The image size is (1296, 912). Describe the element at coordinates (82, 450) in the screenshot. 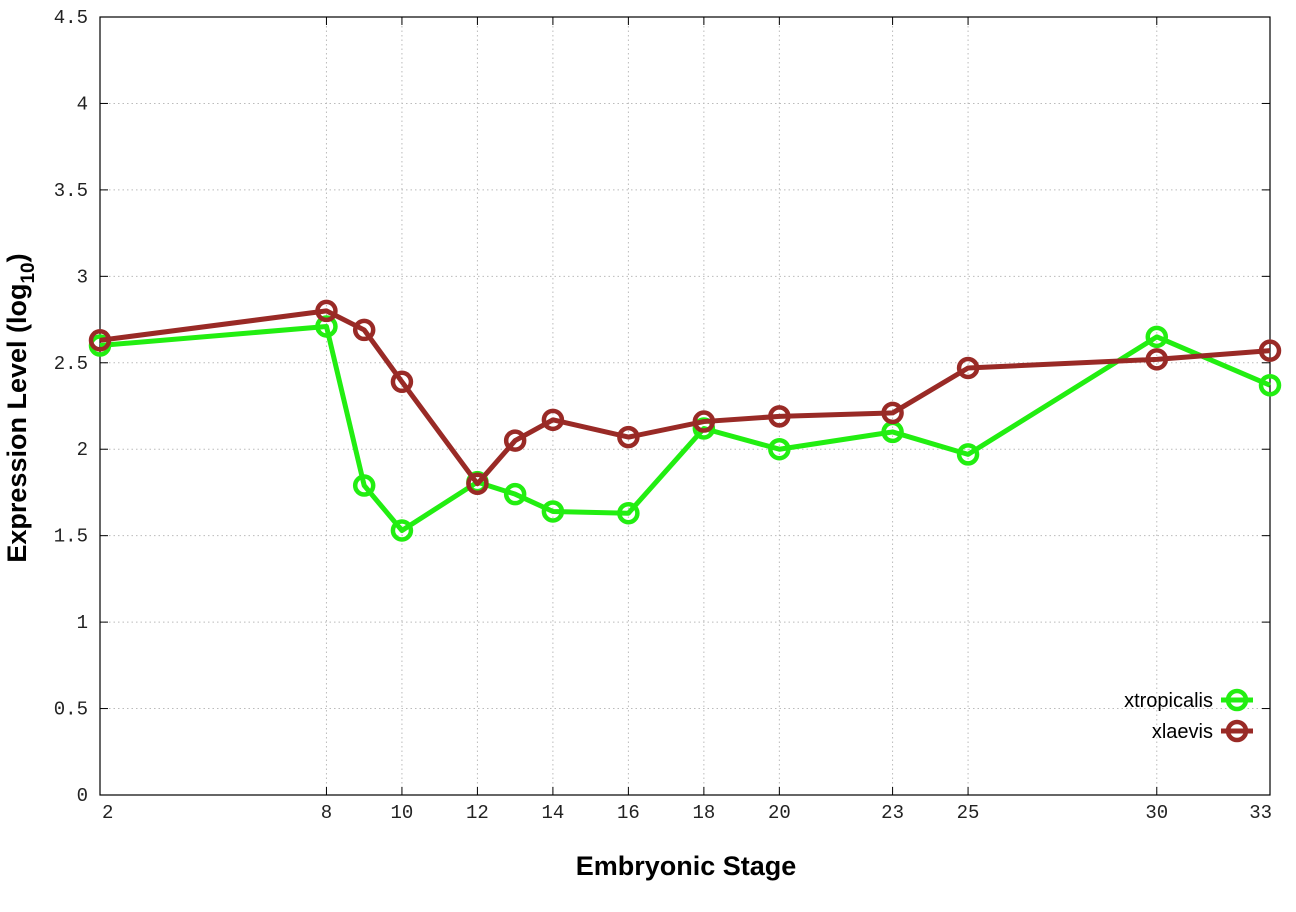

I see `y-tick-label: 2` at that location.